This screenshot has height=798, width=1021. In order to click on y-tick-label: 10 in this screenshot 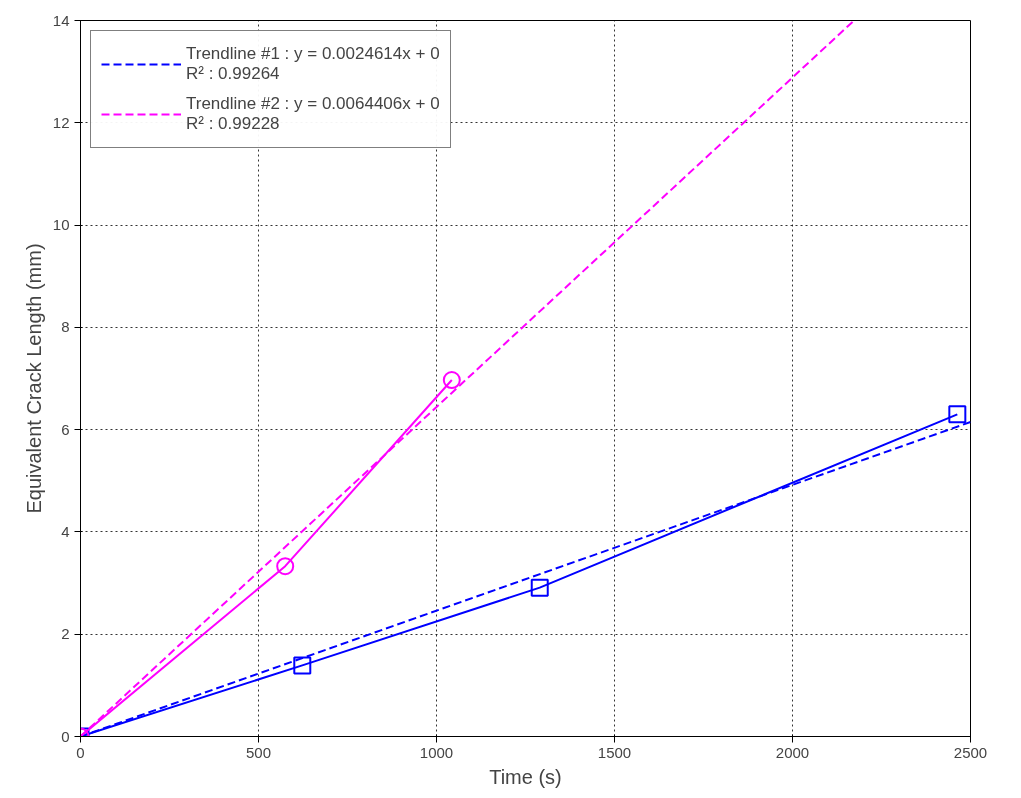, I will do `click(61, 225)`.